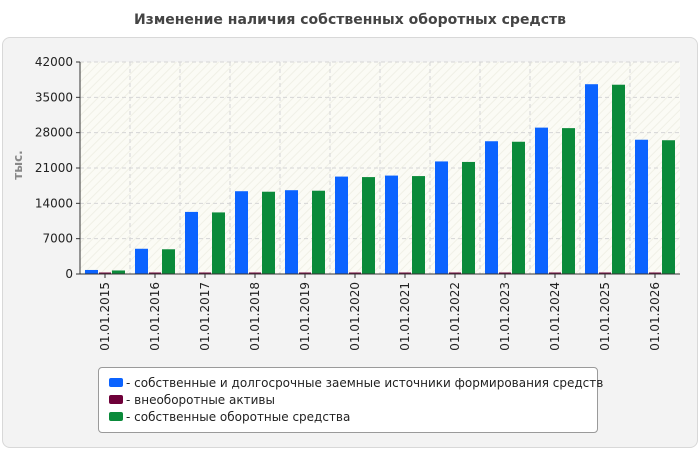 The width and height of the screenshot is (700, 450). What do you see at coordinates (116, 399) in the screenshot?
I see `legend-swatch-maroon` at bounding box center [116, 399].